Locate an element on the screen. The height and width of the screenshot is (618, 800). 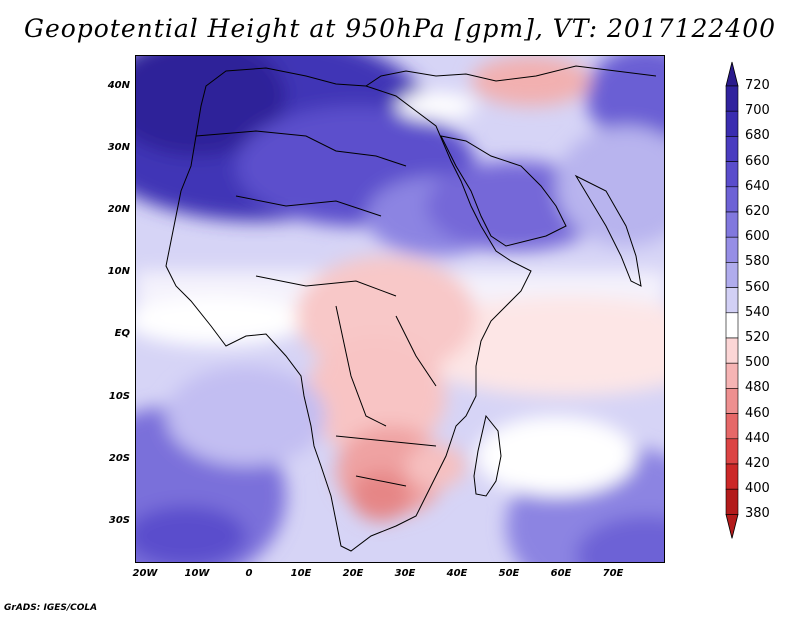
colorbar-bottom-arrow is located at coordinates (732, 526).